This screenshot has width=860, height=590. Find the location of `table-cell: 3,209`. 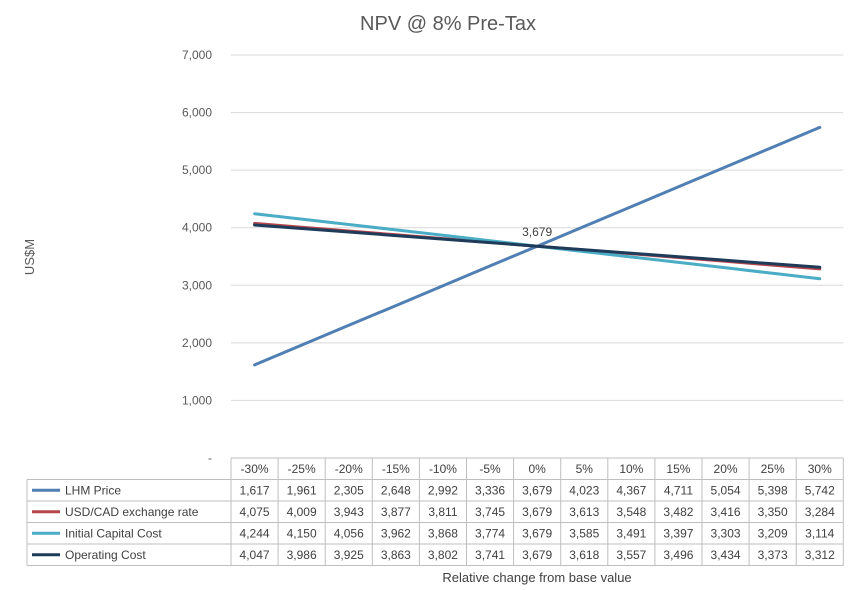

table-cell: 3,209 is located at coordinates (773, 533).